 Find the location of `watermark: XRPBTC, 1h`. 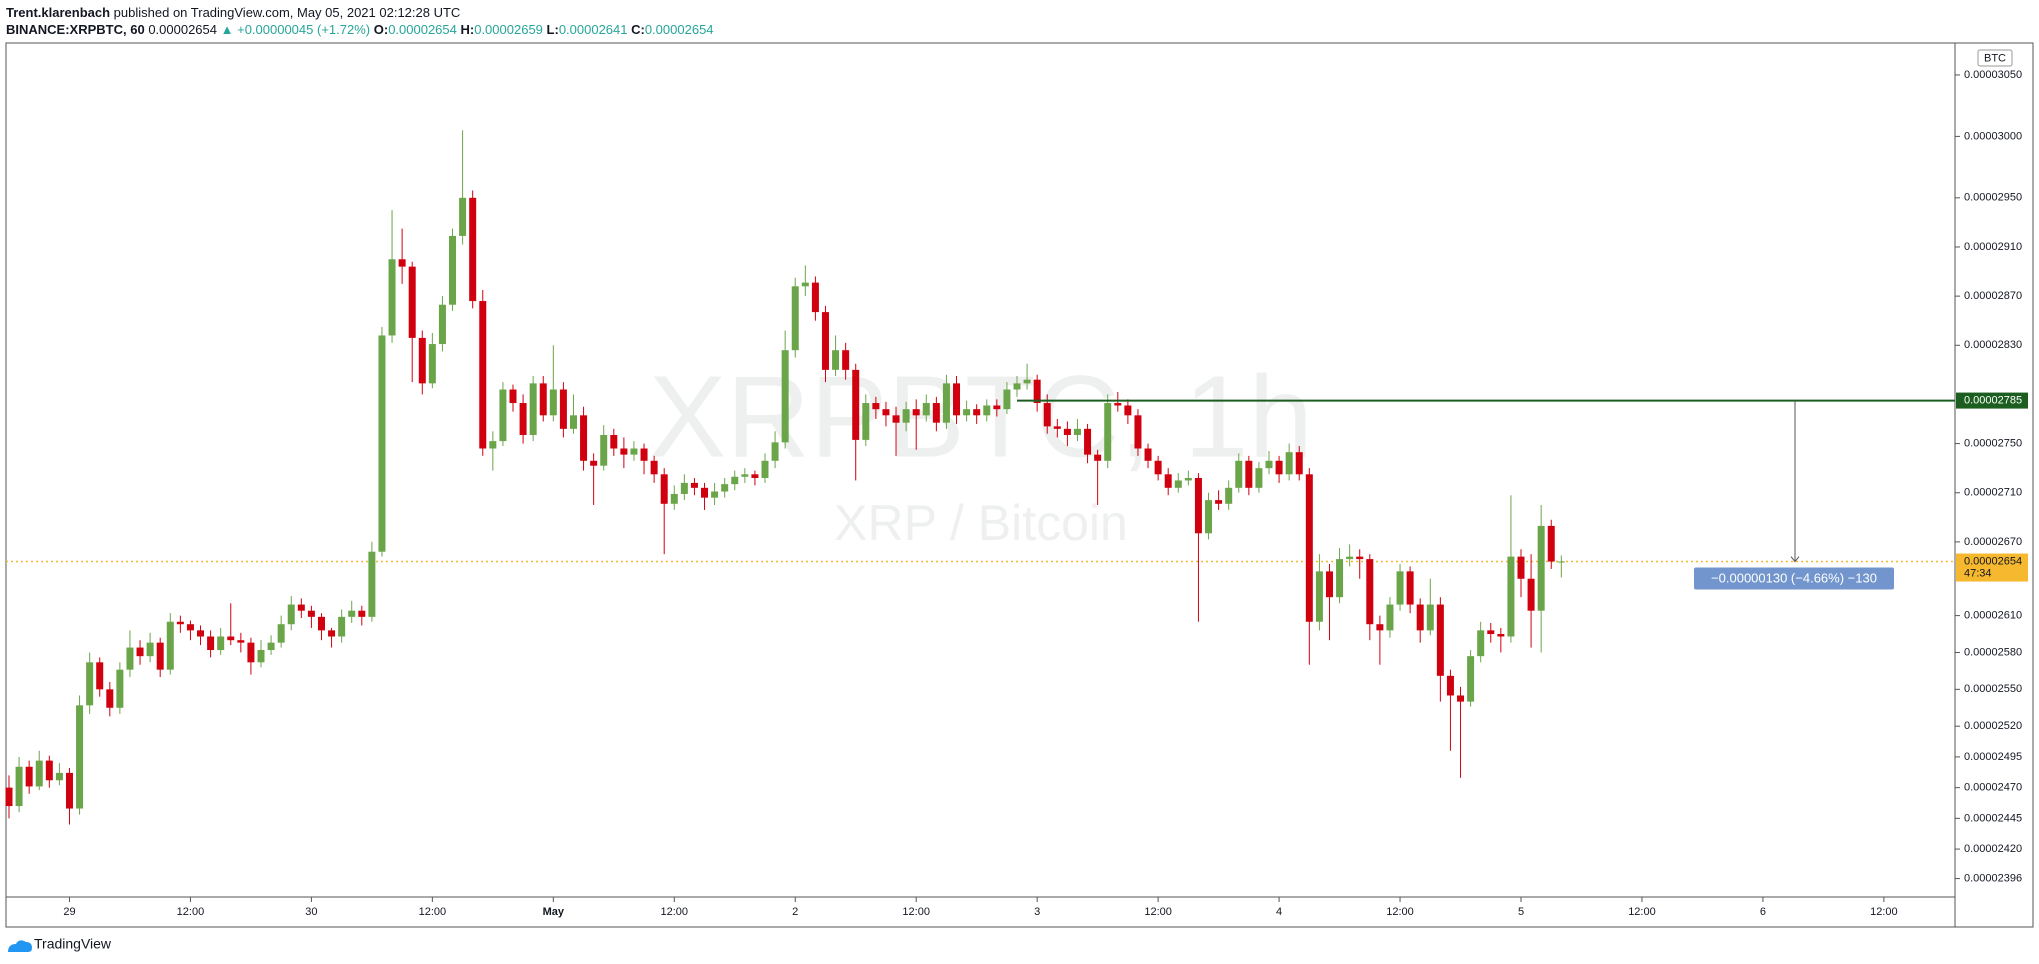

watermark: XRPBTC, 1h is located at coordinates (981, 417).